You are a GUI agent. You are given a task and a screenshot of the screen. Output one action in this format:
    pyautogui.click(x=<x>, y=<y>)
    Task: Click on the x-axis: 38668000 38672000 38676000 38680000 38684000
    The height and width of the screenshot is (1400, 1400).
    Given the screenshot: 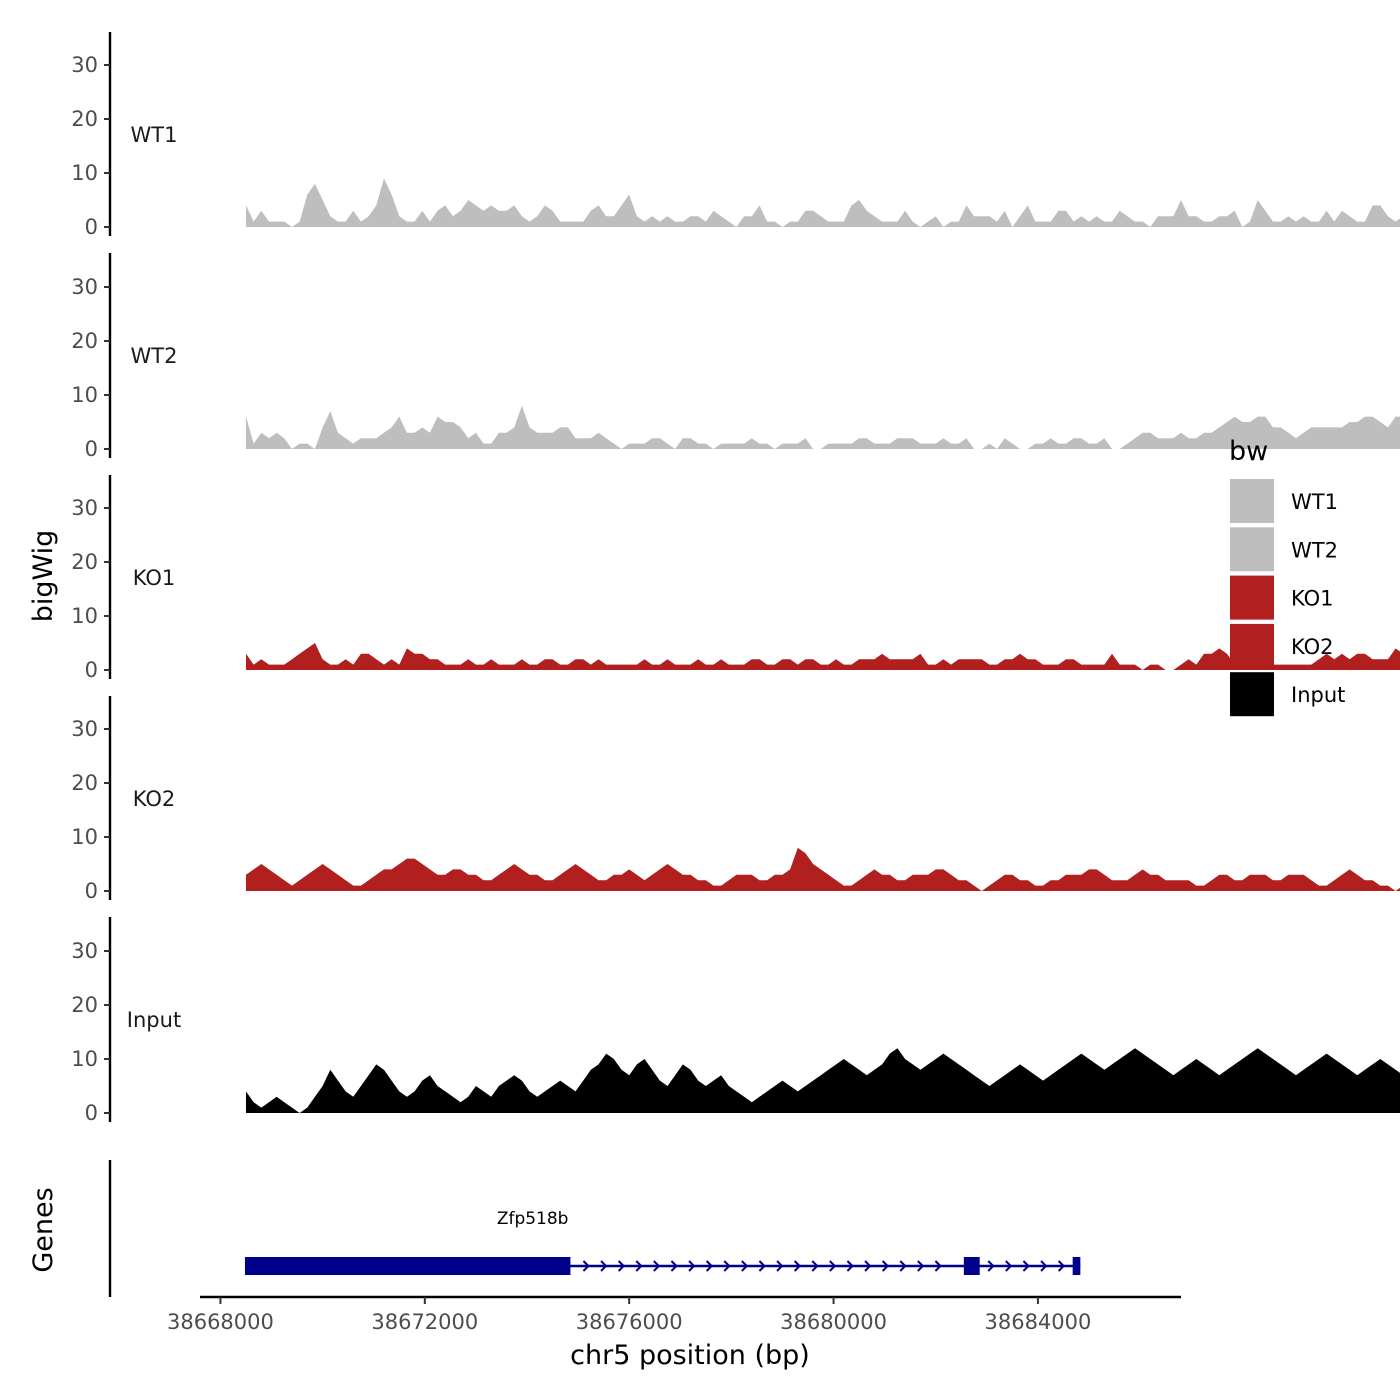 What is the action you would take?
    pyautogui.click(x=674, y=1314)
    